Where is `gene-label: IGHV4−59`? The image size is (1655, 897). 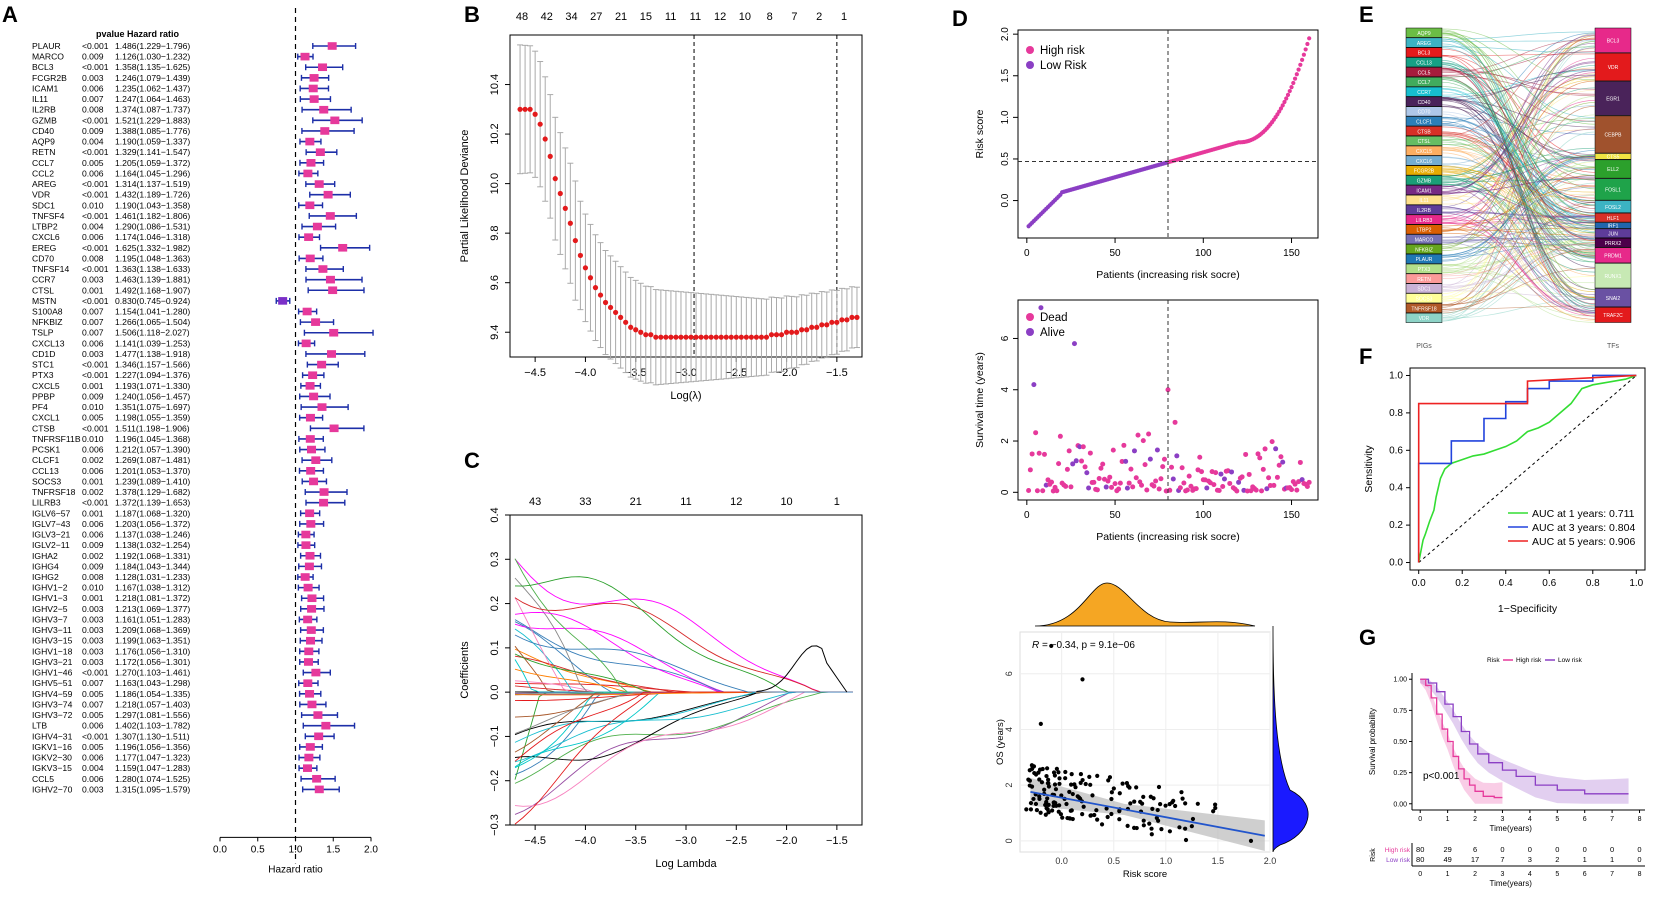 gene-label: IGHV4−59 is located at coordinates (52, 694).